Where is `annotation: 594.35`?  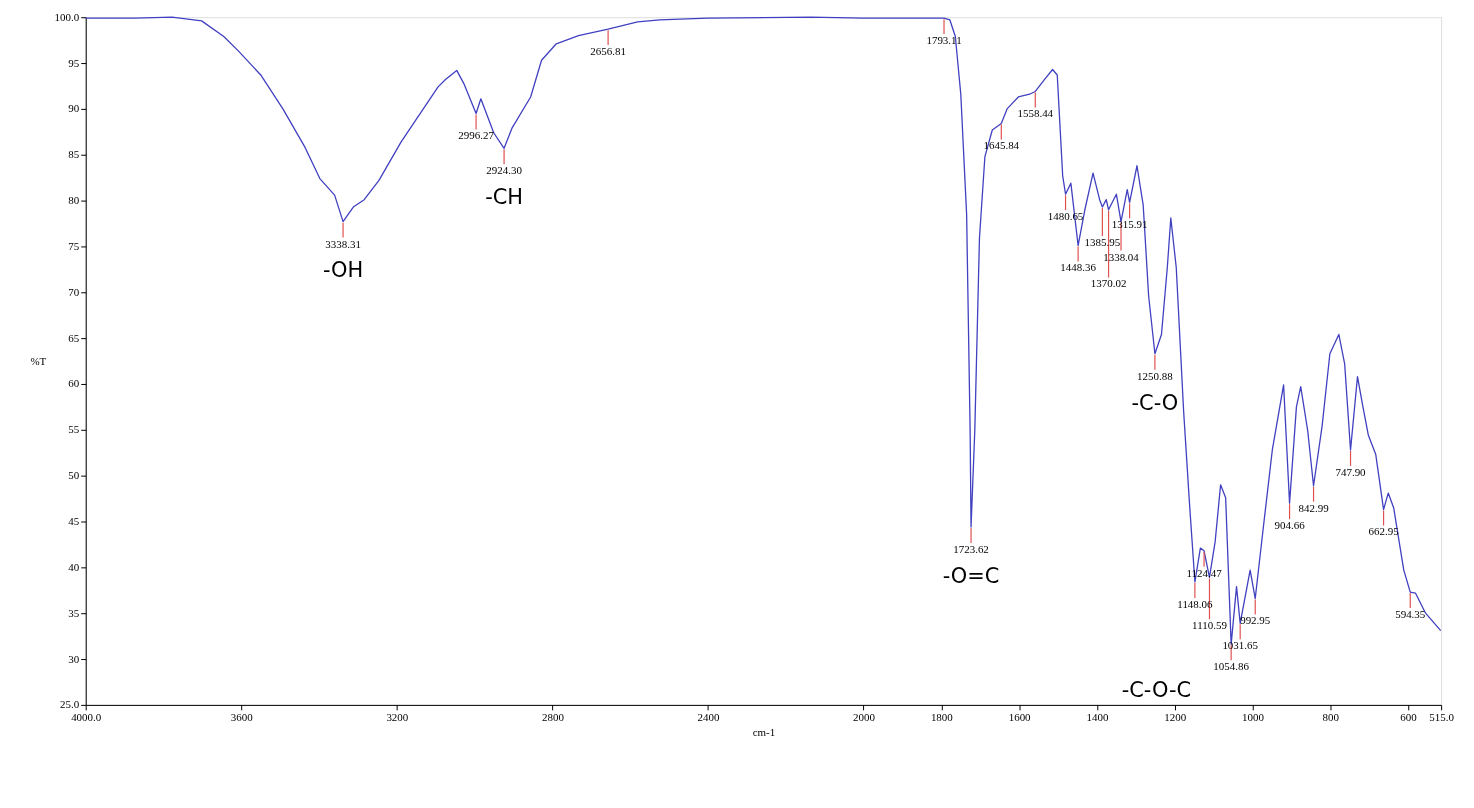
annotation: 594.35 is located at coordinates (1410, 614).